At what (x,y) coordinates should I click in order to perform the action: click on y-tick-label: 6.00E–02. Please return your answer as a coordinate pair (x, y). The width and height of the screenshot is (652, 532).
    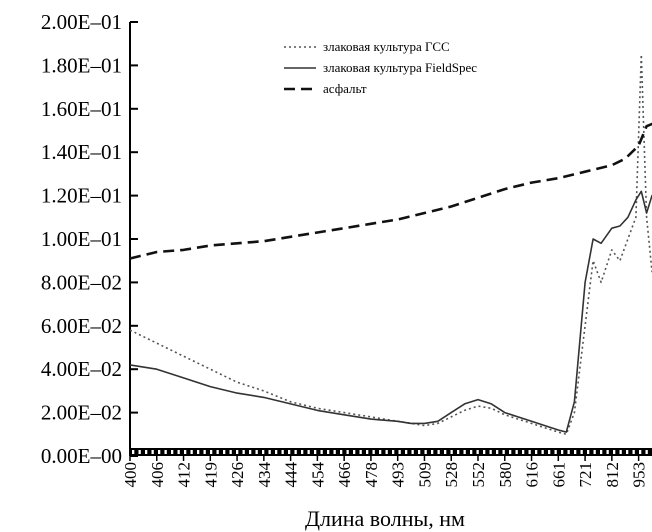
    Looking at the image, I should click on (81, 326).